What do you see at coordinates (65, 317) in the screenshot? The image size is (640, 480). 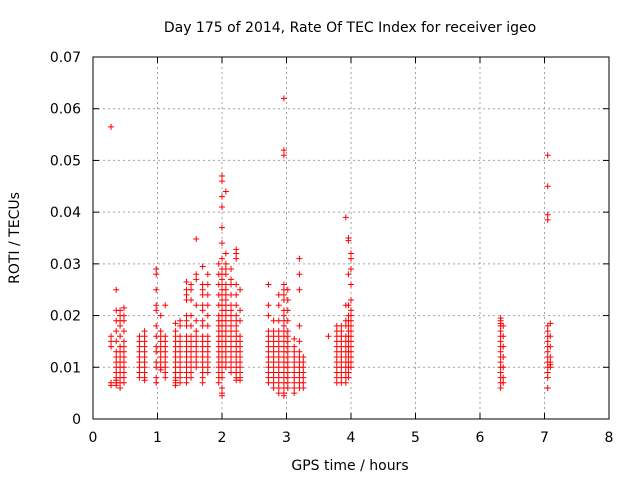 I see `y-tick-label: 0.02` at bounding box center [65, 317].